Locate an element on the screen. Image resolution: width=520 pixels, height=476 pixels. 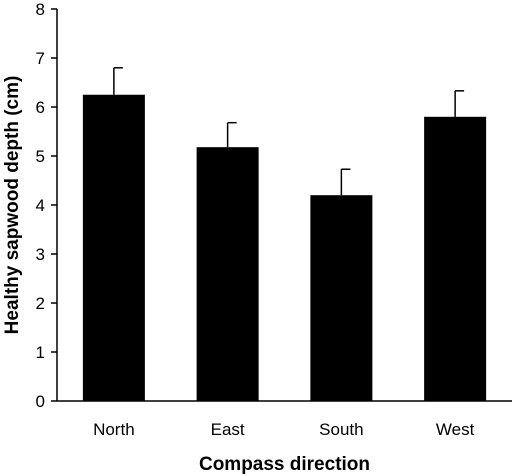
y-tick-label: 1 is located at coordinates (40, 352).